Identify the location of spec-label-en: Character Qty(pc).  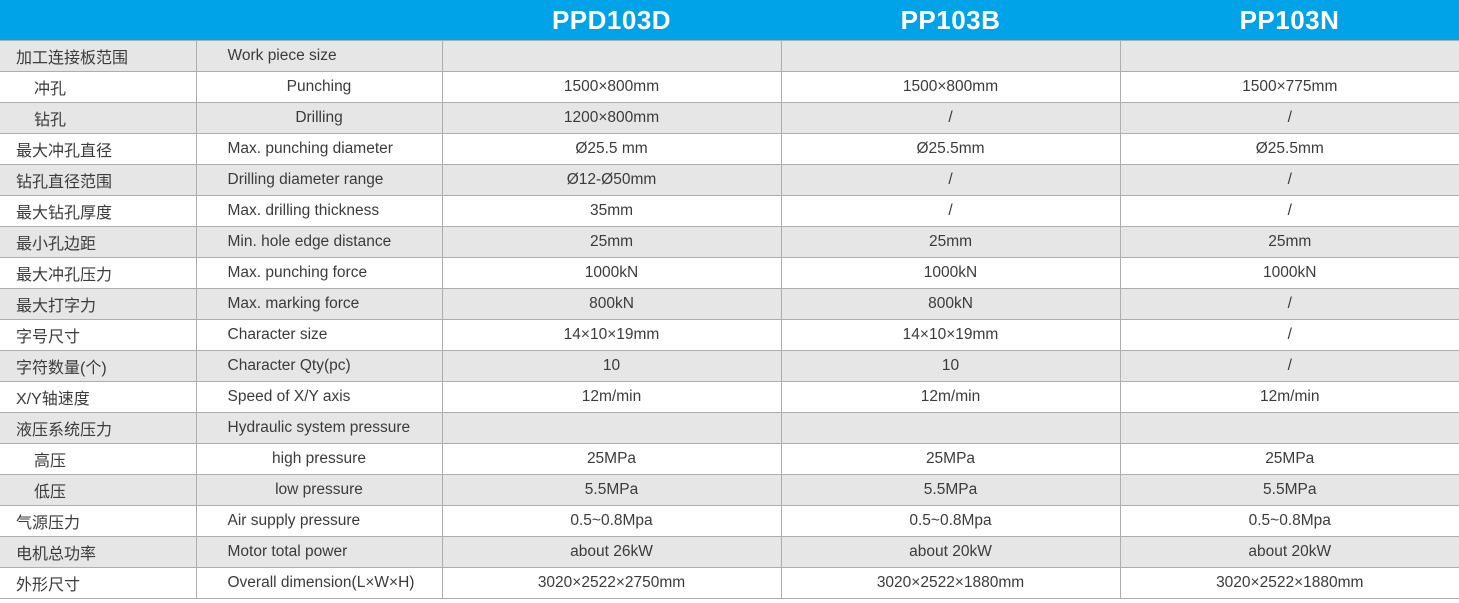
(319, 366).